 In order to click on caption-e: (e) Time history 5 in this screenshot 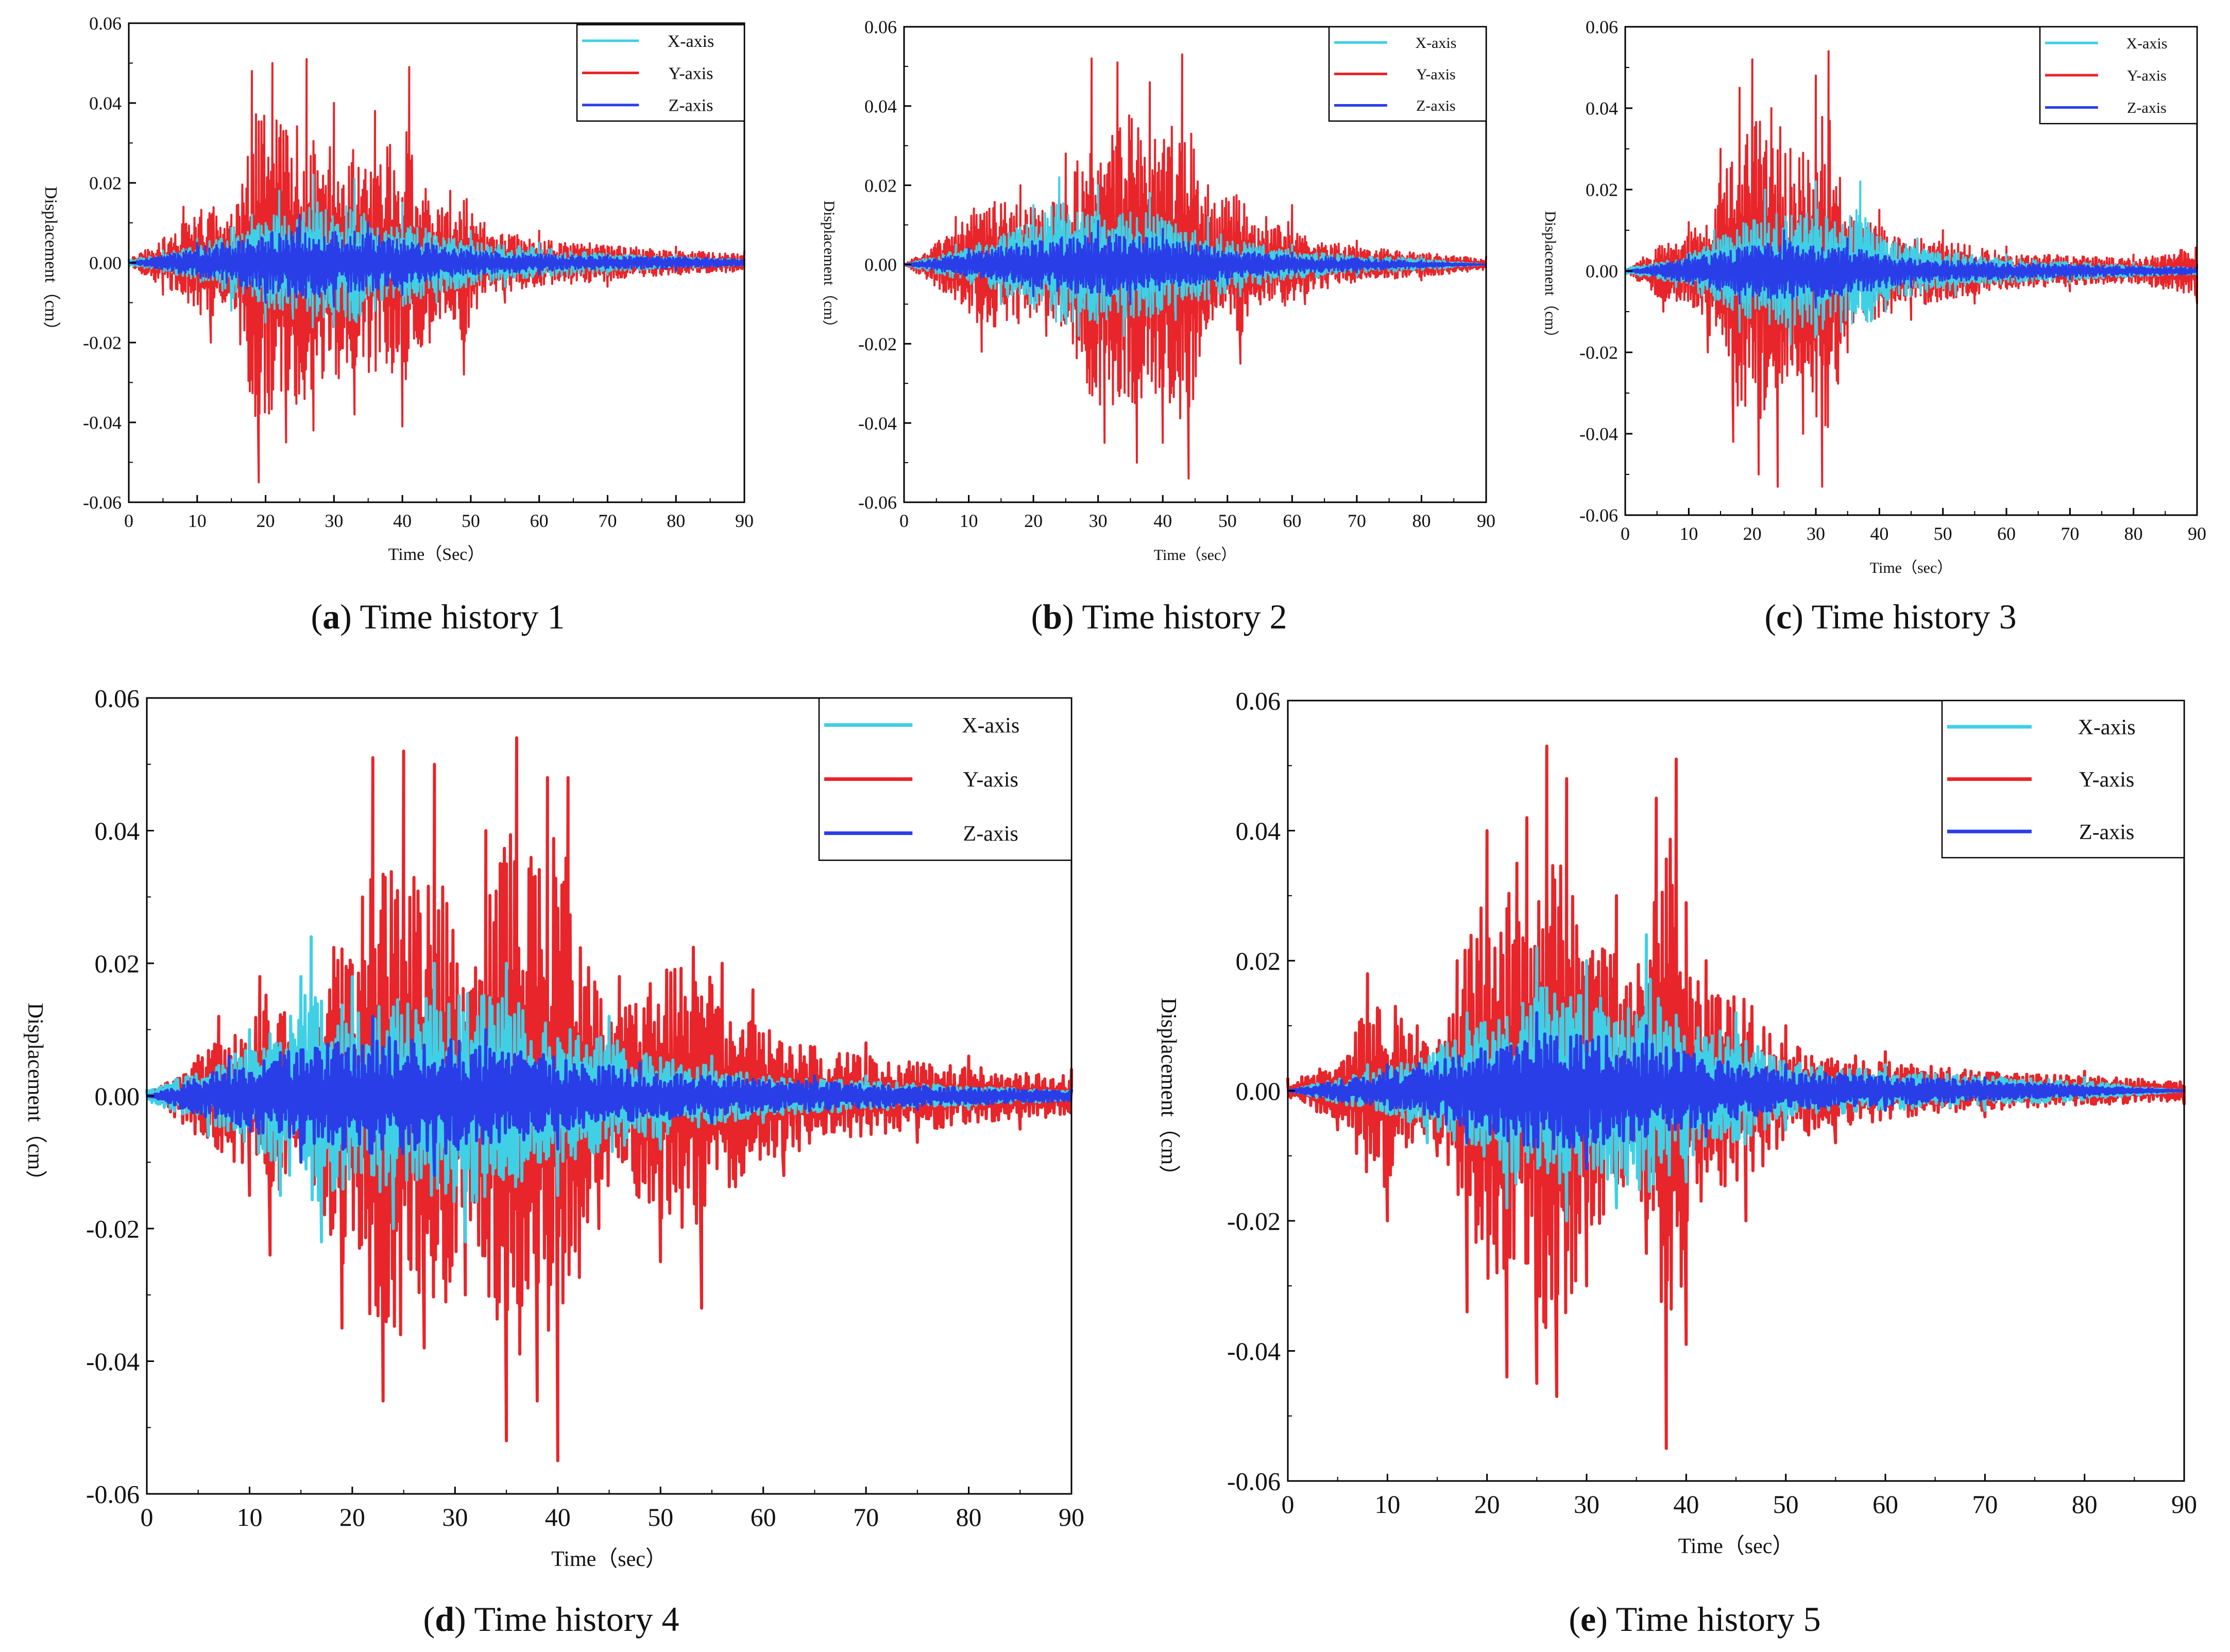, I will do `click(1695, 1619)`.